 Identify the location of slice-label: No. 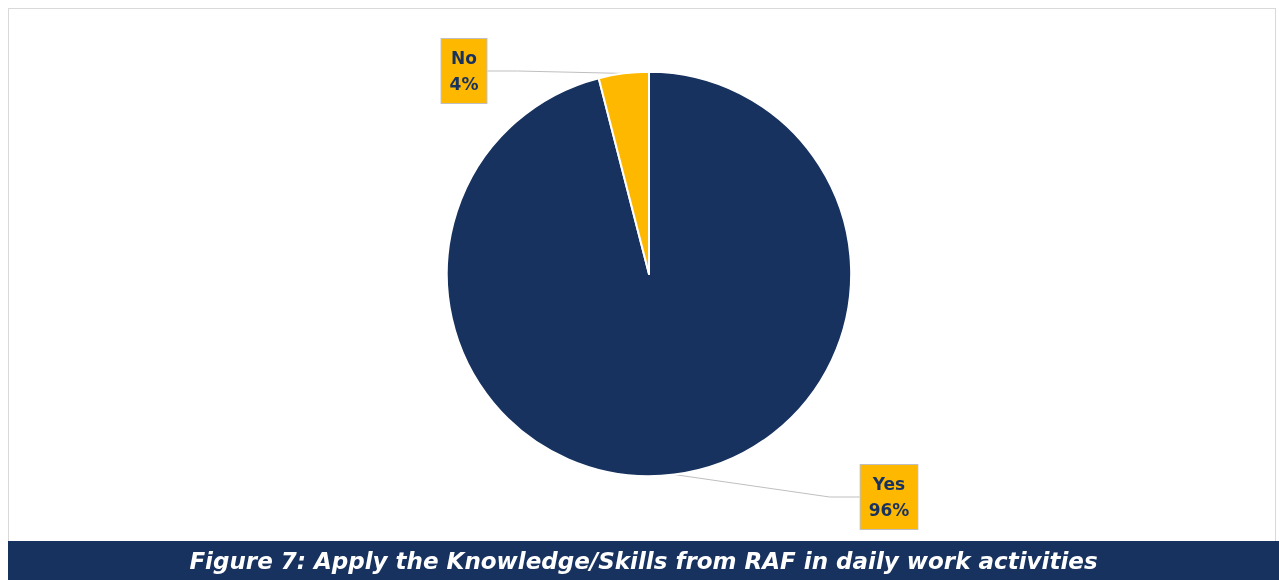
(464, 58).